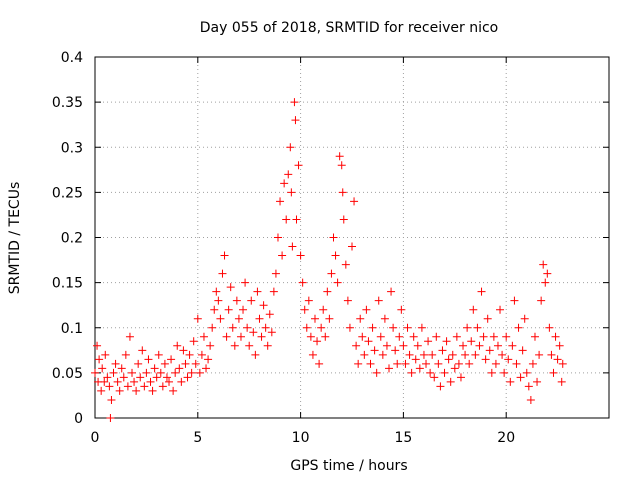  What do you see at coordinates (67, 284) in the screenshot?
I see `y-tick-label: 0.15` at bounding box center [67, 284].